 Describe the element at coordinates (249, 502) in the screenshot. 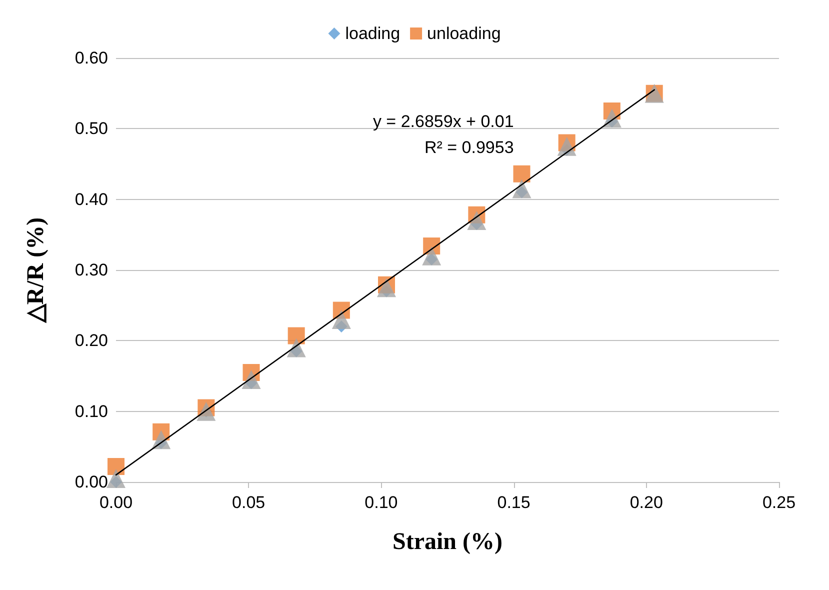

I see `x-tick-label: 0.05` at that location.